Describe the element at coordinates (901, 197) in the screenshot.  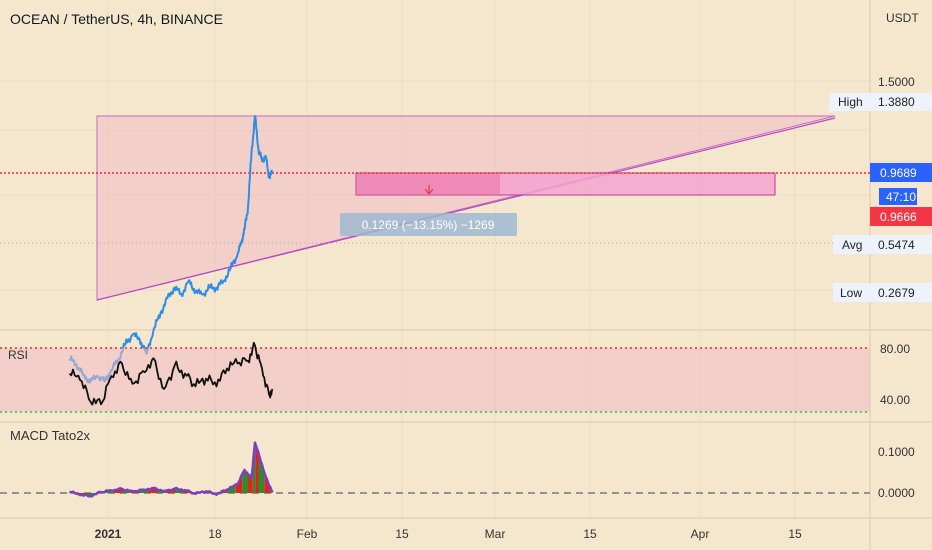
I see `countdown-value: 47:10` at that location.